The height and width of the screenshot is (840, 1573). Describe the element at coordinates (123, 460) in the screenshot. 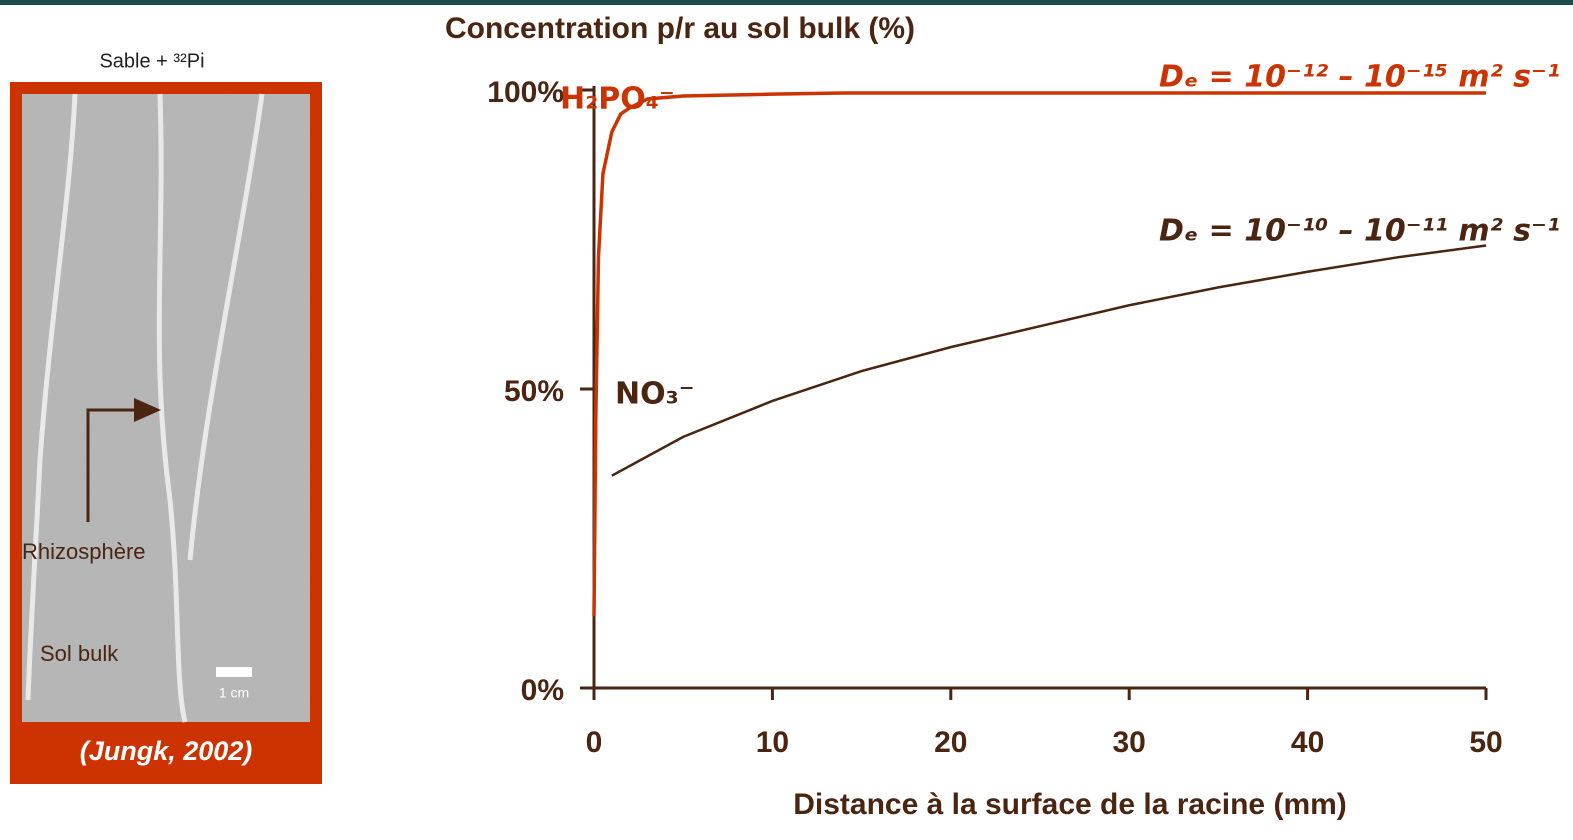

I see `arrow` at that location.